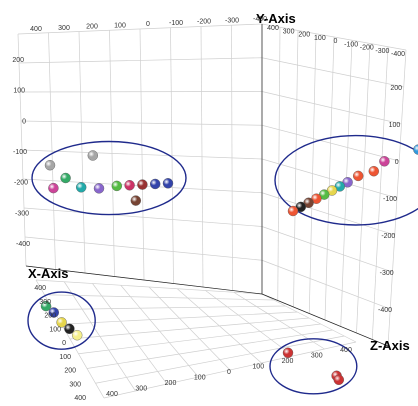  I want to click on x-tick-label-floor: 100, so click(55, 329).